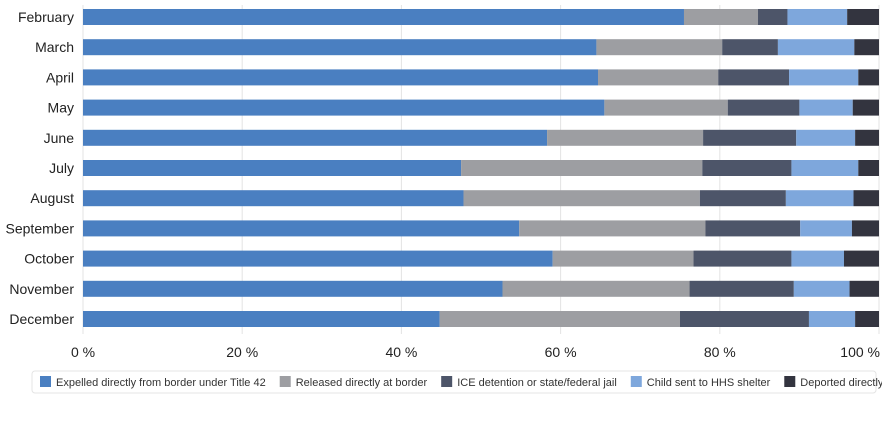  I want to click on bar-segment-february-s4, so click(863, 17).